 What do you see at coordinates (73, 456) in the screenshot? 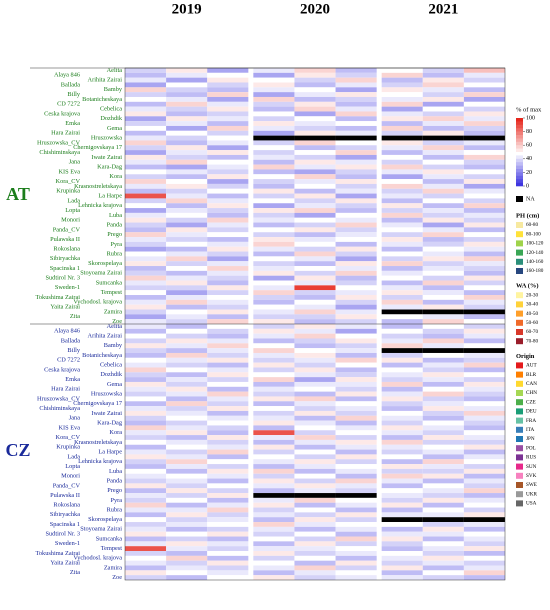
I see `row-label: Lada` at bounding box center [73, 456].